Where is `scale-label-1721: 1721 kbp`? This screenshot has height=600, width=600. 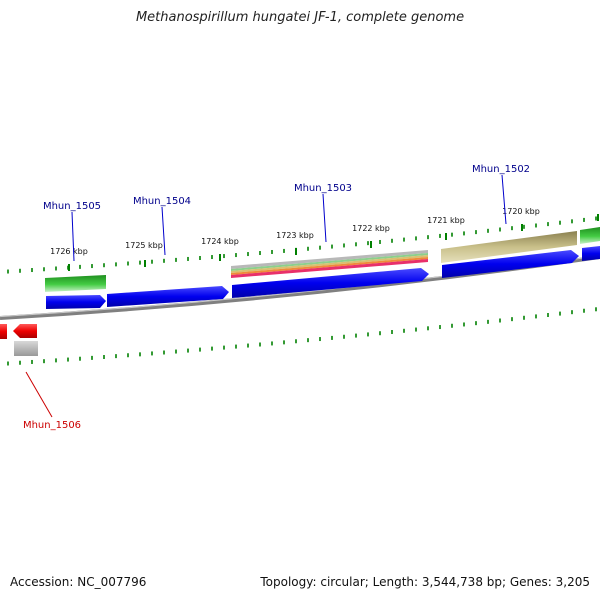
scale-label-1721: 1721 kbp is located at coordinates (446, 220).